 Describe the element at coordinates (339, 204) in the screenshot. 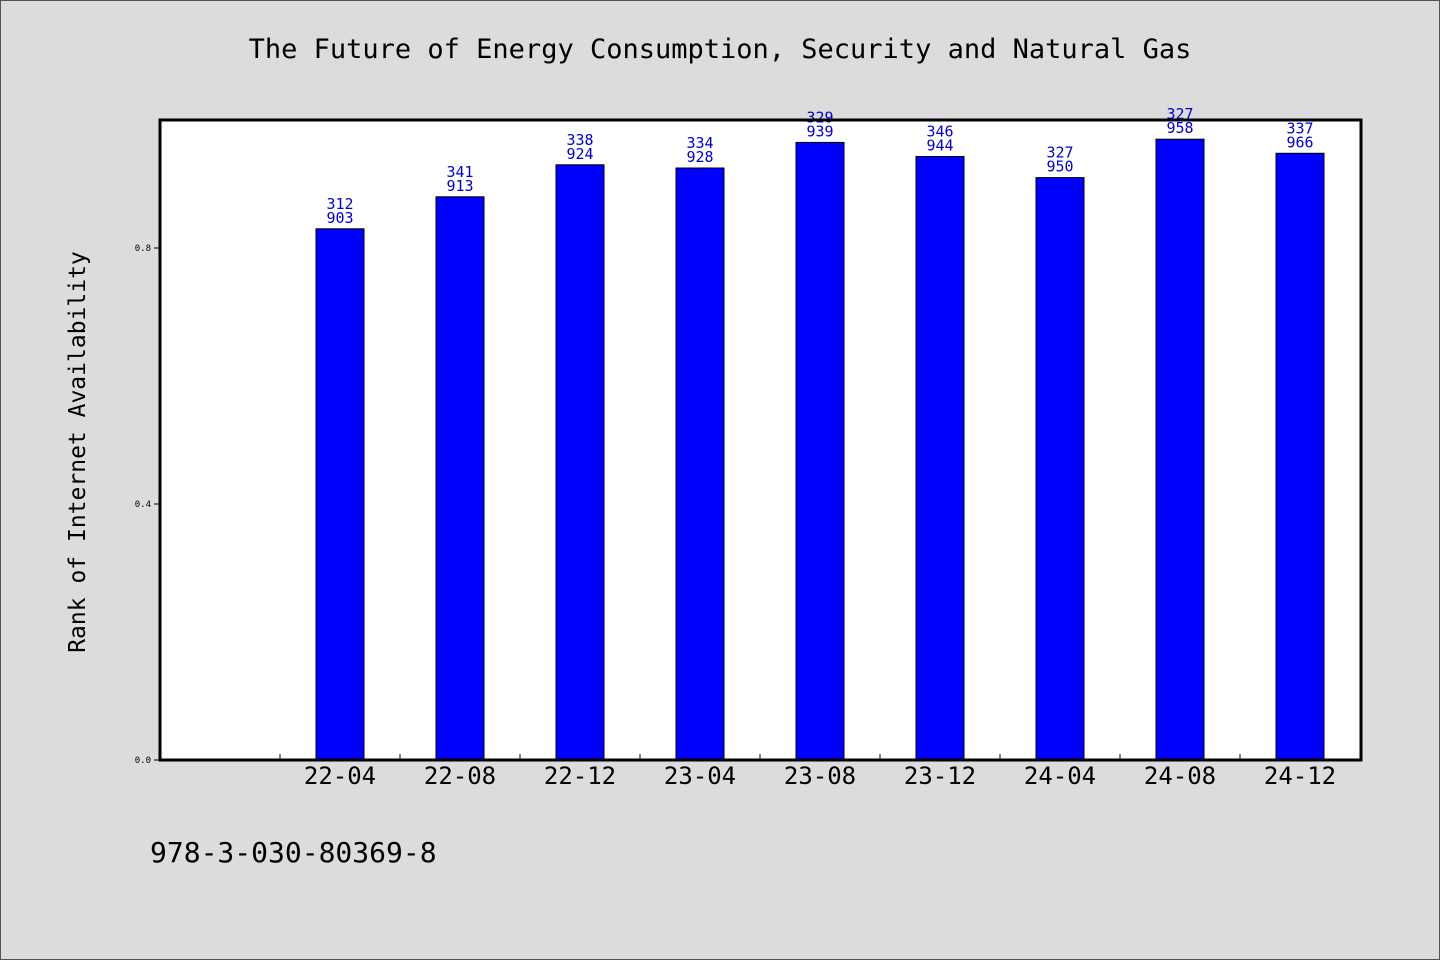

I see `bar-label-top: 312` at that location.